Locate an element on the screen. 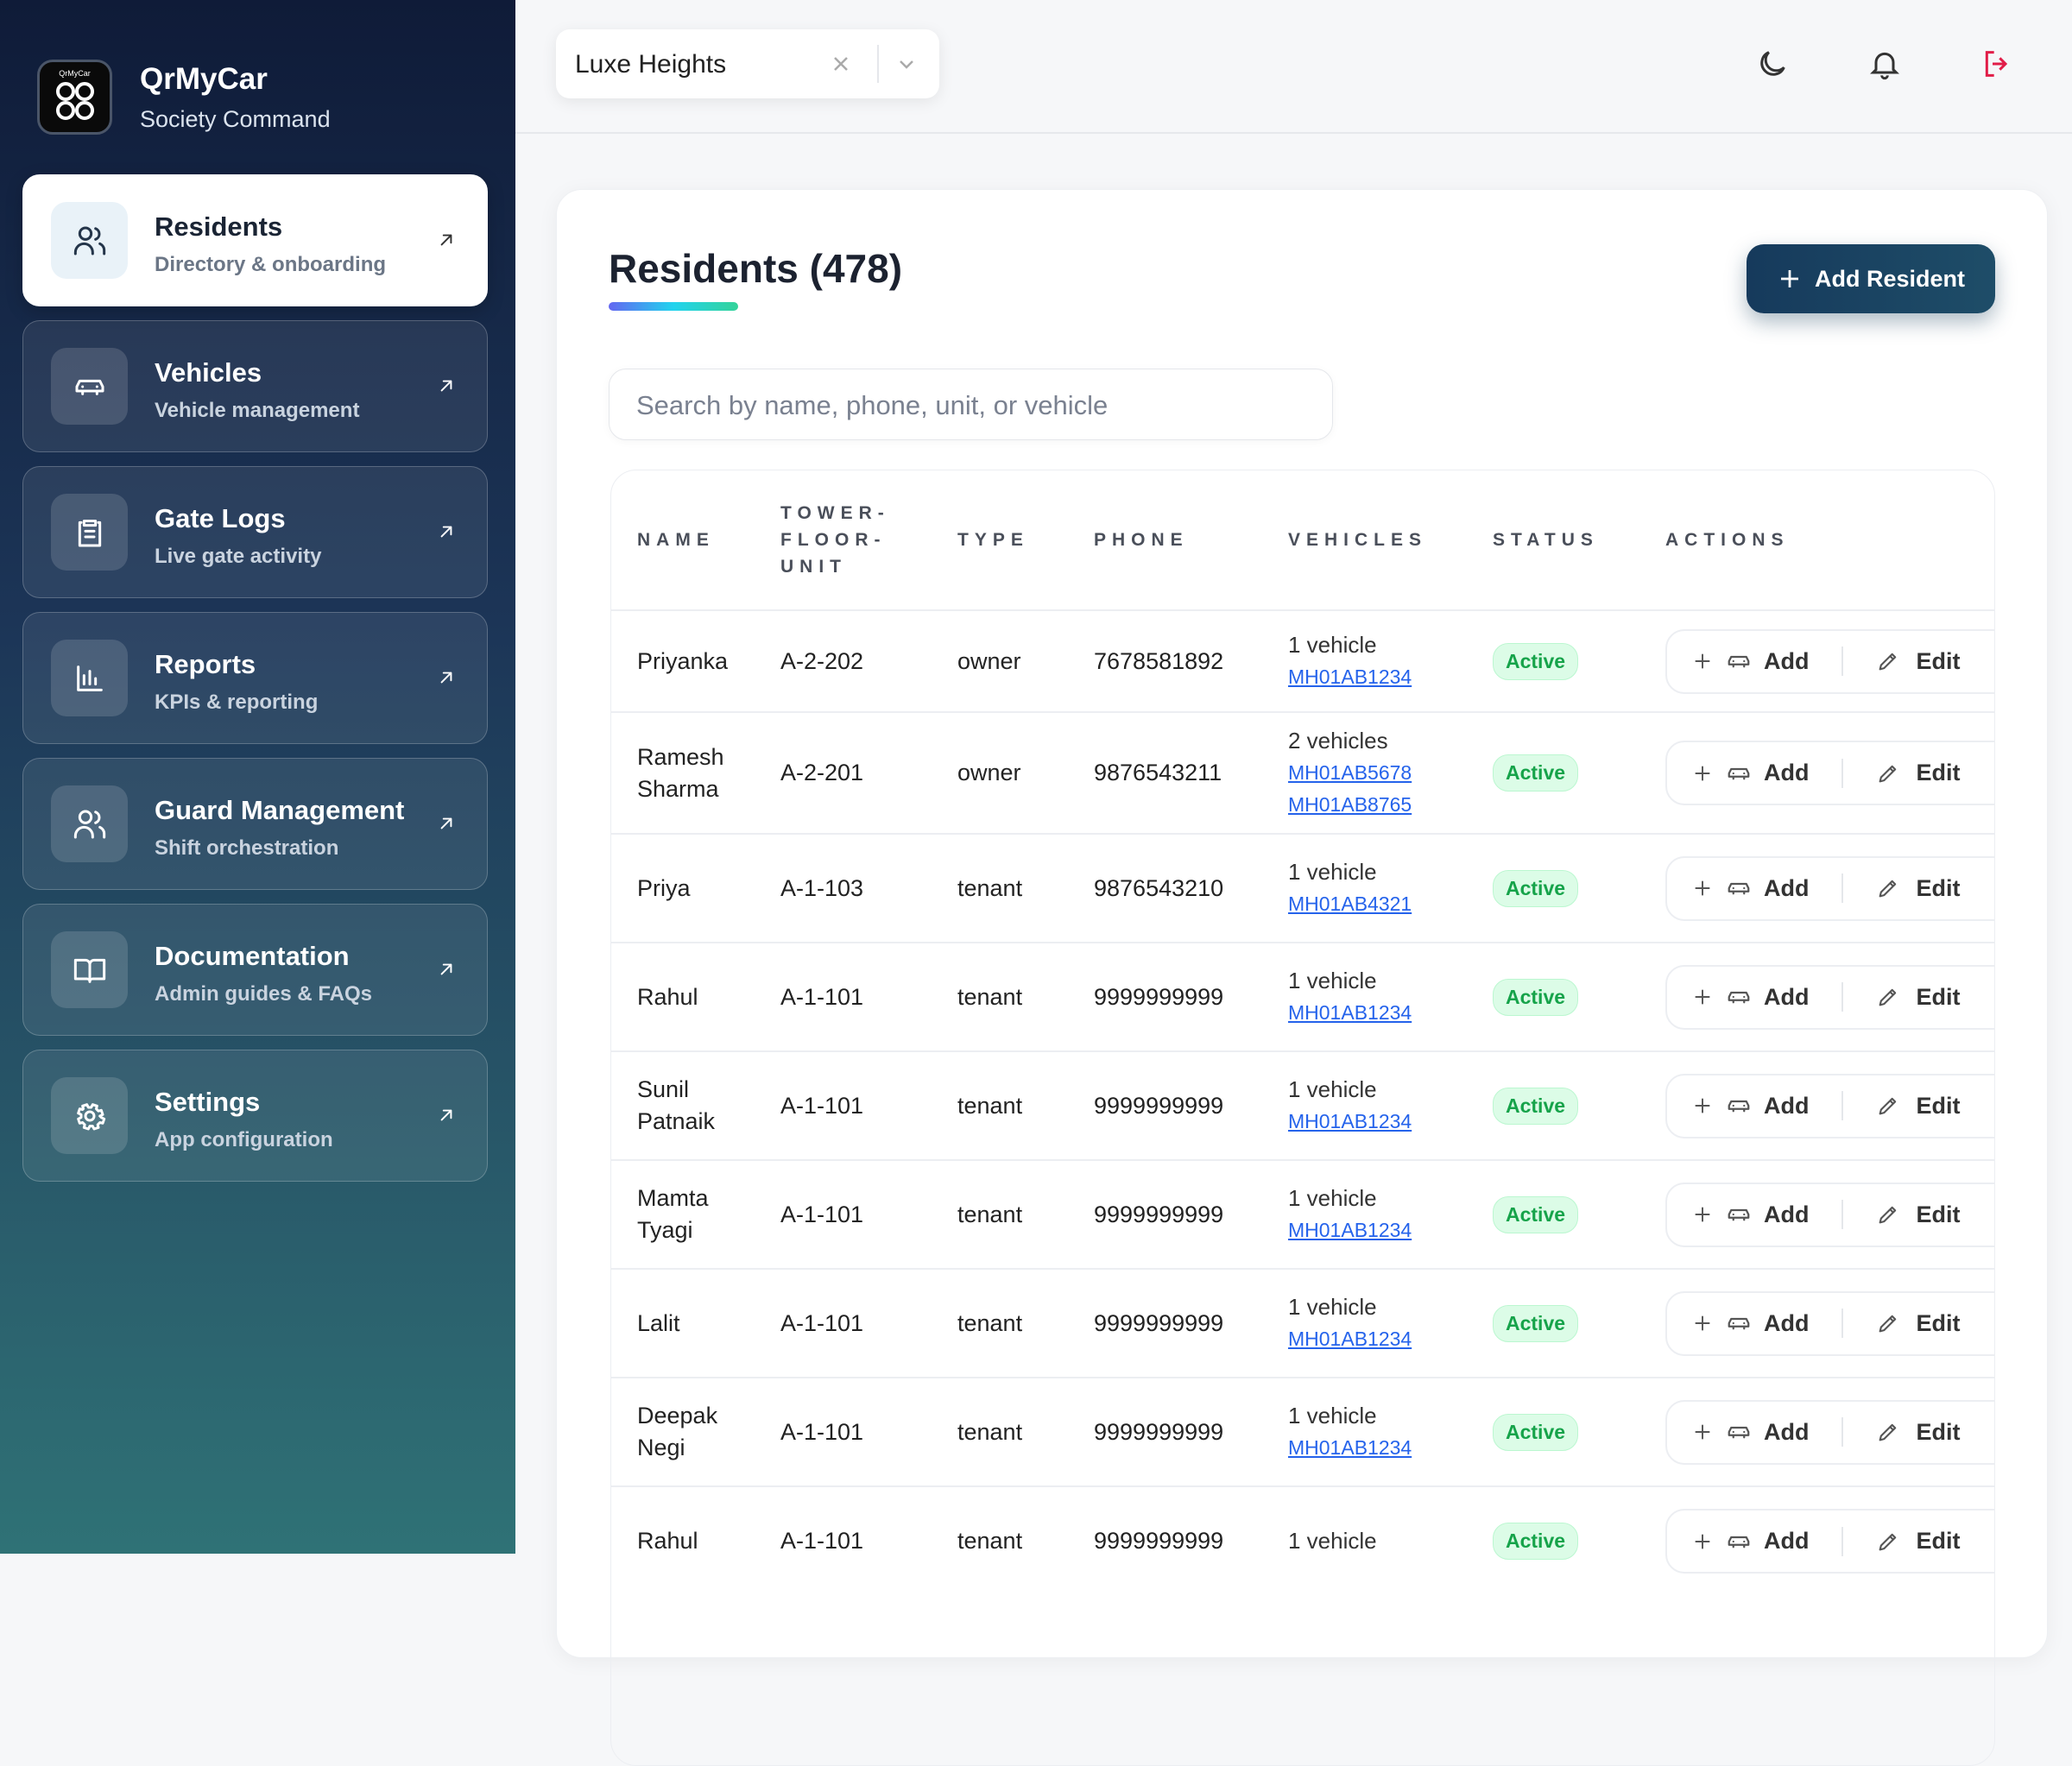 The width and height of the screenshot is (2072, 1766). resident-phone: 7678581892 is located at coordinates (1191, 660).